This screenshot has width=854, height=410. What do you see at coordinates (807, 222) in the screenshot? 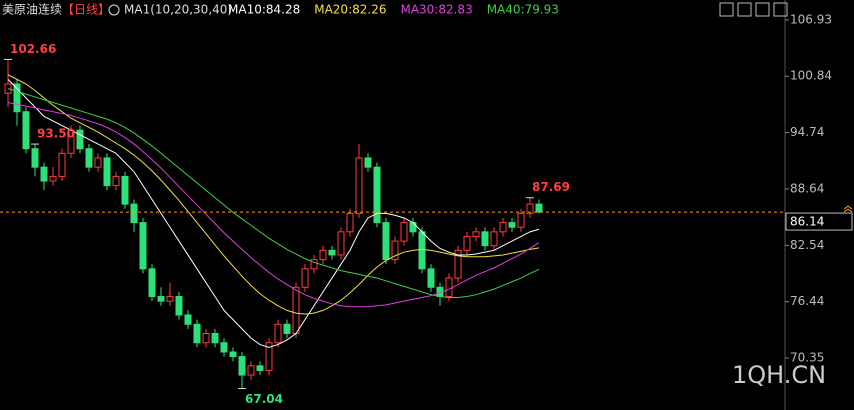
I see `last-price-label: 86.14` at bounding box center [807, 222].